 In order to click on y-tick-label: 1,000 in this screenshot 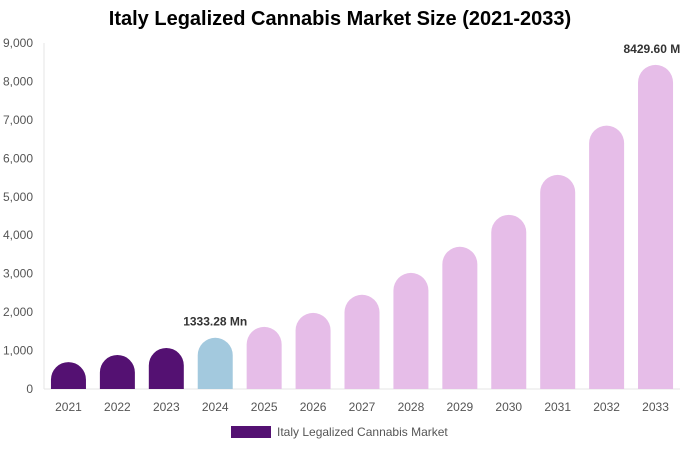, I will do `click(18, 351)`.